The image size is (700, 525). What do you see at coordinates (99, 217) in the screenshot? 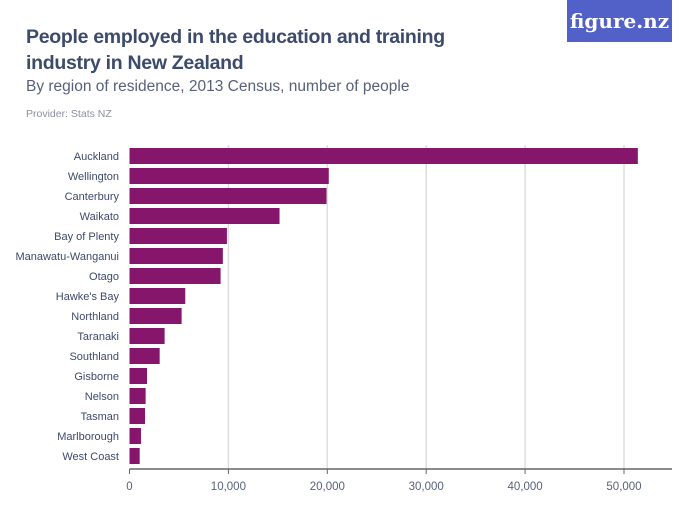
I see `category-label: Waikato` at bounding box center [99, 217].